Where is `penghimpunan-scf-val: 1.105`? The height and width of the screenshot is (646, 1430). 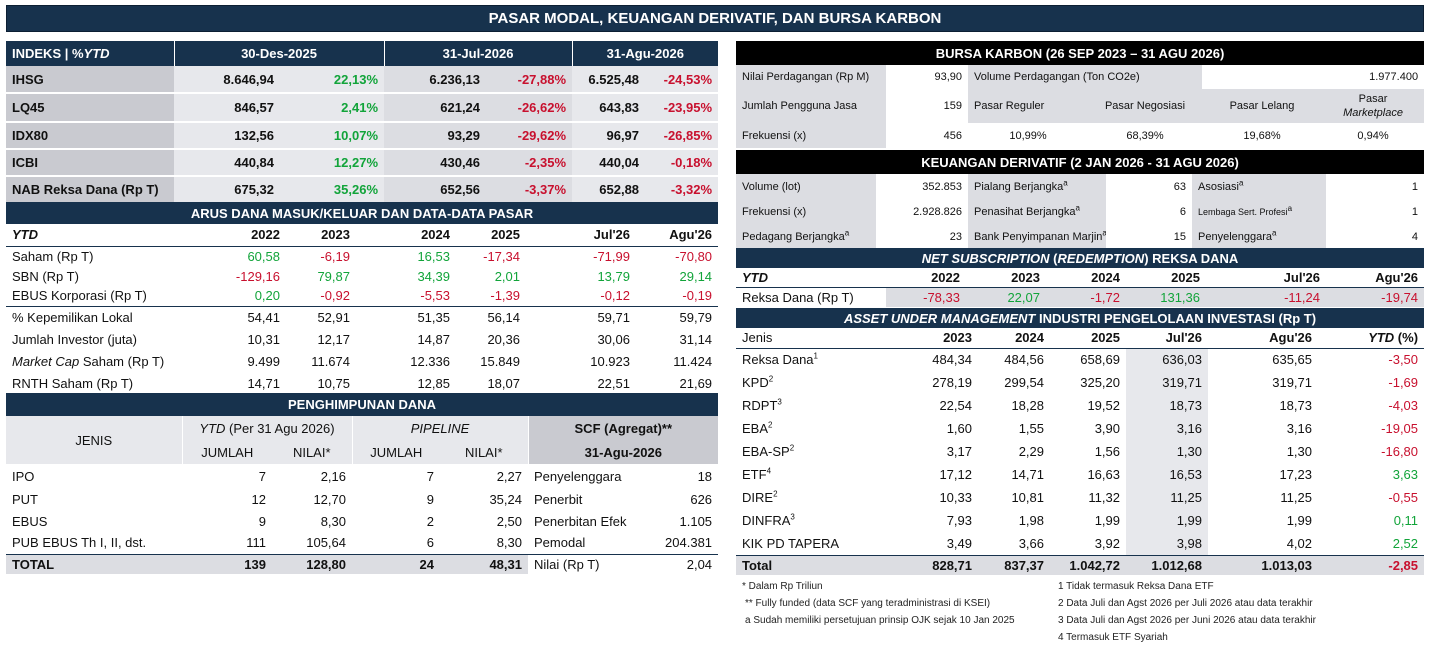 penghimpunan-scf-val: 1.105 is located at coordinates (696, 521).